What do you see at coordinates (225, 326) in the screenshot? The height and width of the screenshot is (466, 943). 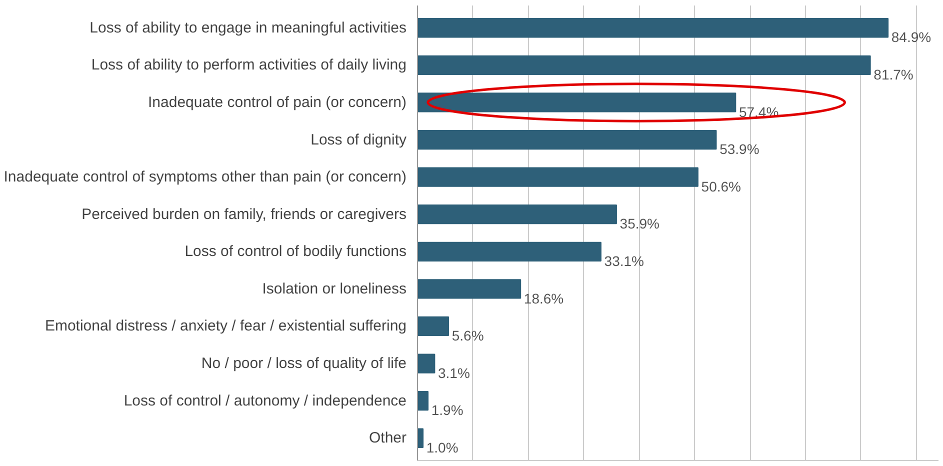 I see `y-tick-label: Emotional distress / anxiety / fear / existential suffering` at bounding box center [225, 326].